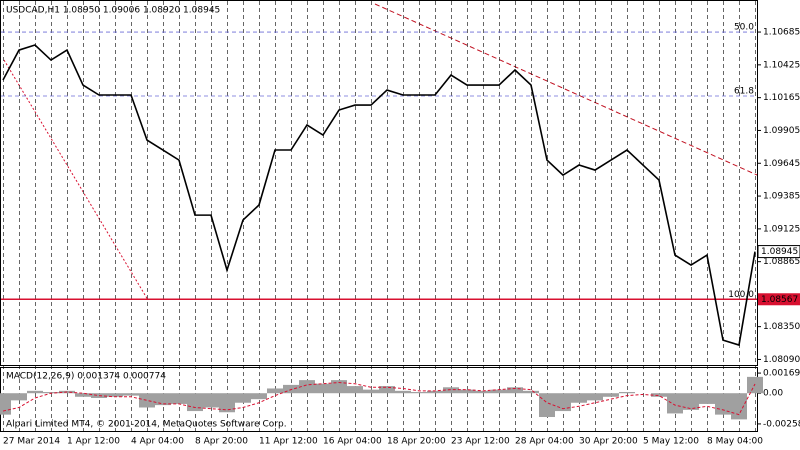  I want to click on x-tick-label: 18 Apr 20:00, so click(416, 442).